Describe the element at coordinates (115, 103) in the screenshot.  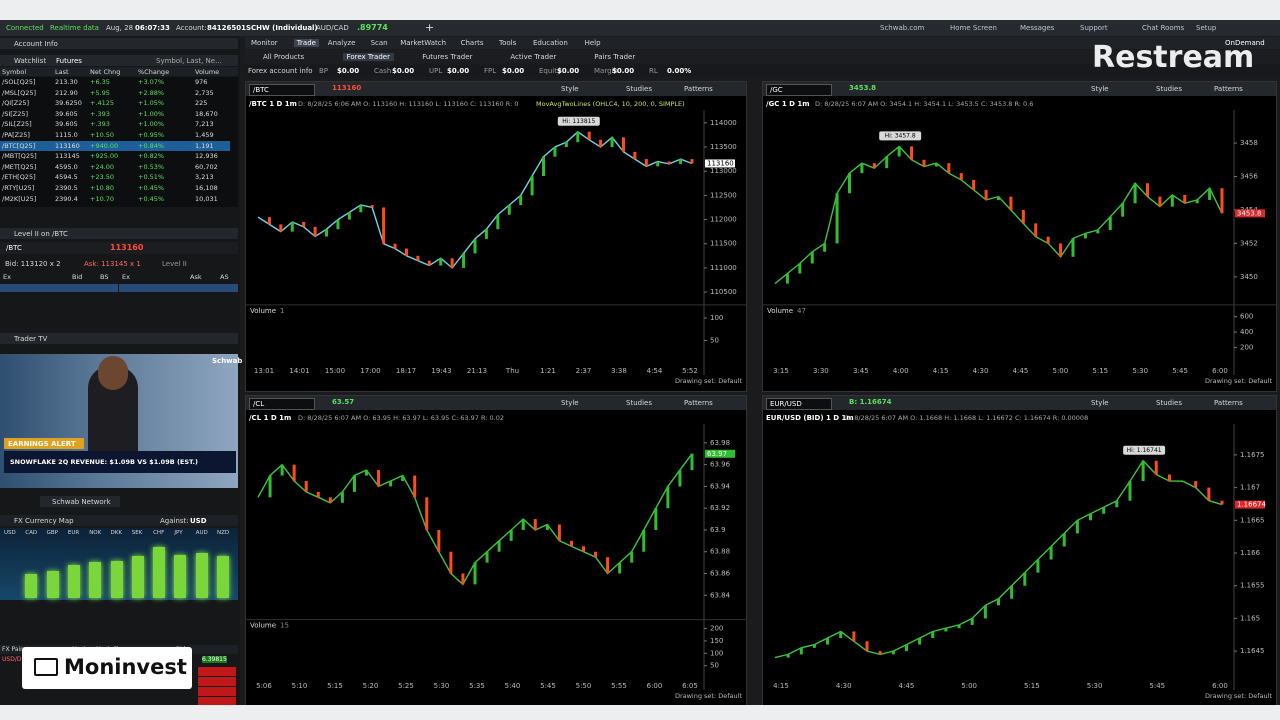
I see `watchlist-row: /QI[Z25] 39.6250 +.4125 +1.05% 225` at that location.